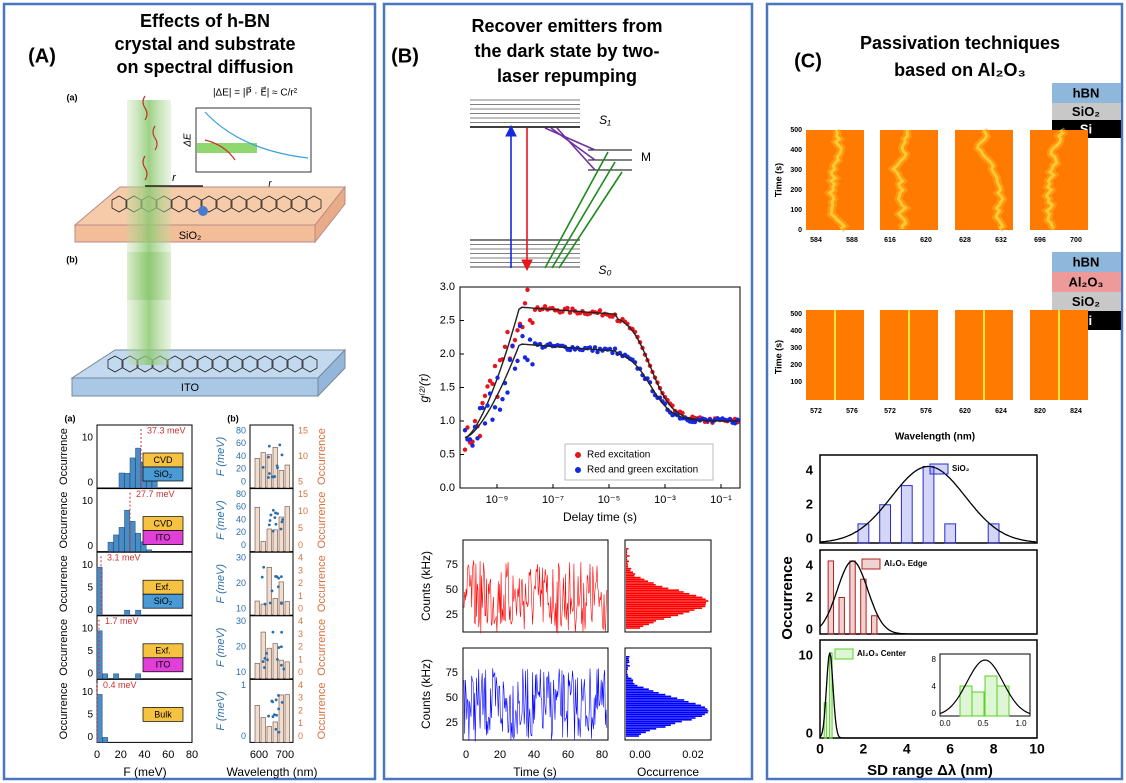  Describe the element at coordinates (511, 130) in the screenshot. I see `arrow-head` at that location.